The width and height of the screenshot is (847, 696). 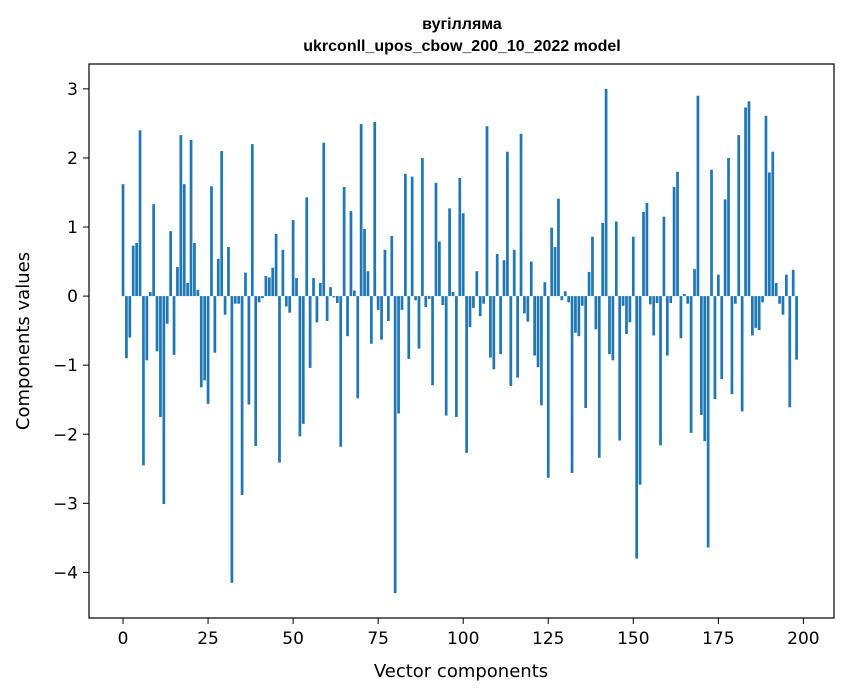 I want to click on y-axis-label: Components values, so click(x=23, y=341).